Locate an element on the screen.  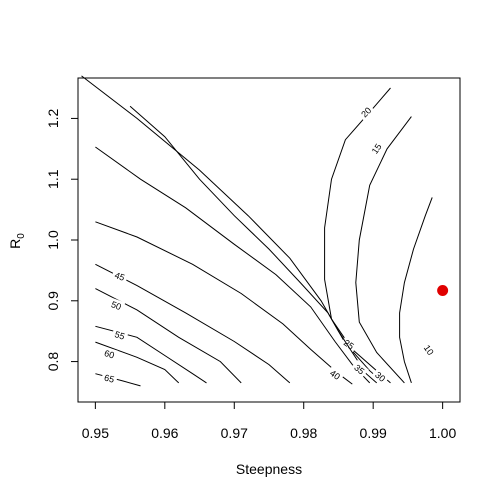
contour-60: 60 is located at coordinates (137, 362).